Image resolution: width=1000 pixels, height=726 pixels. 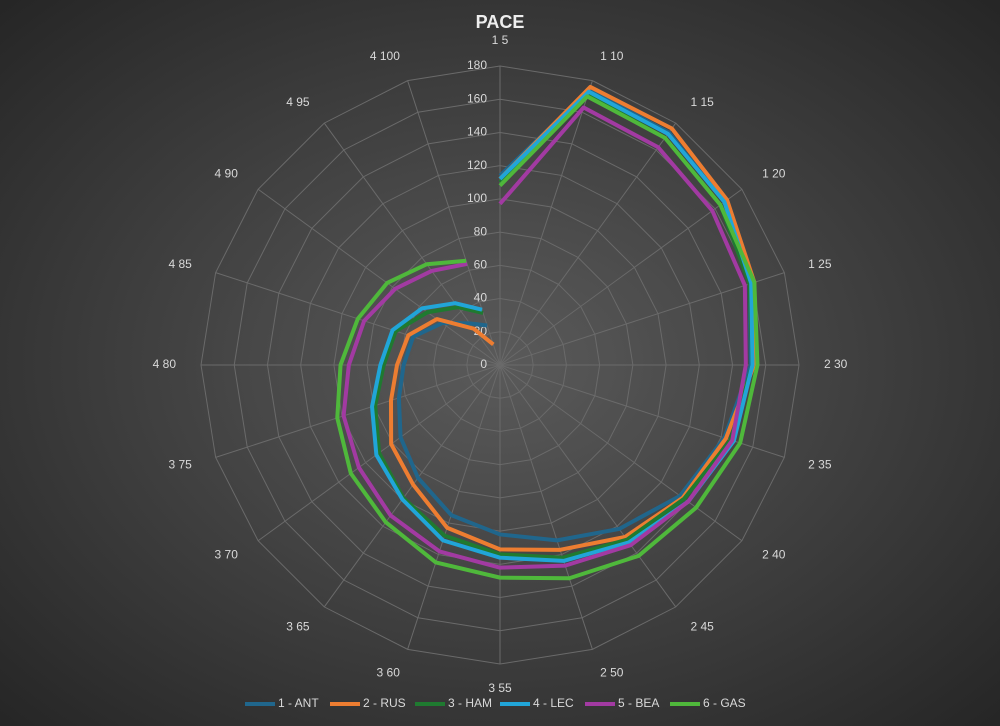 I want to click on legend-label: 1 - ANT, so click(x=298, y=703).